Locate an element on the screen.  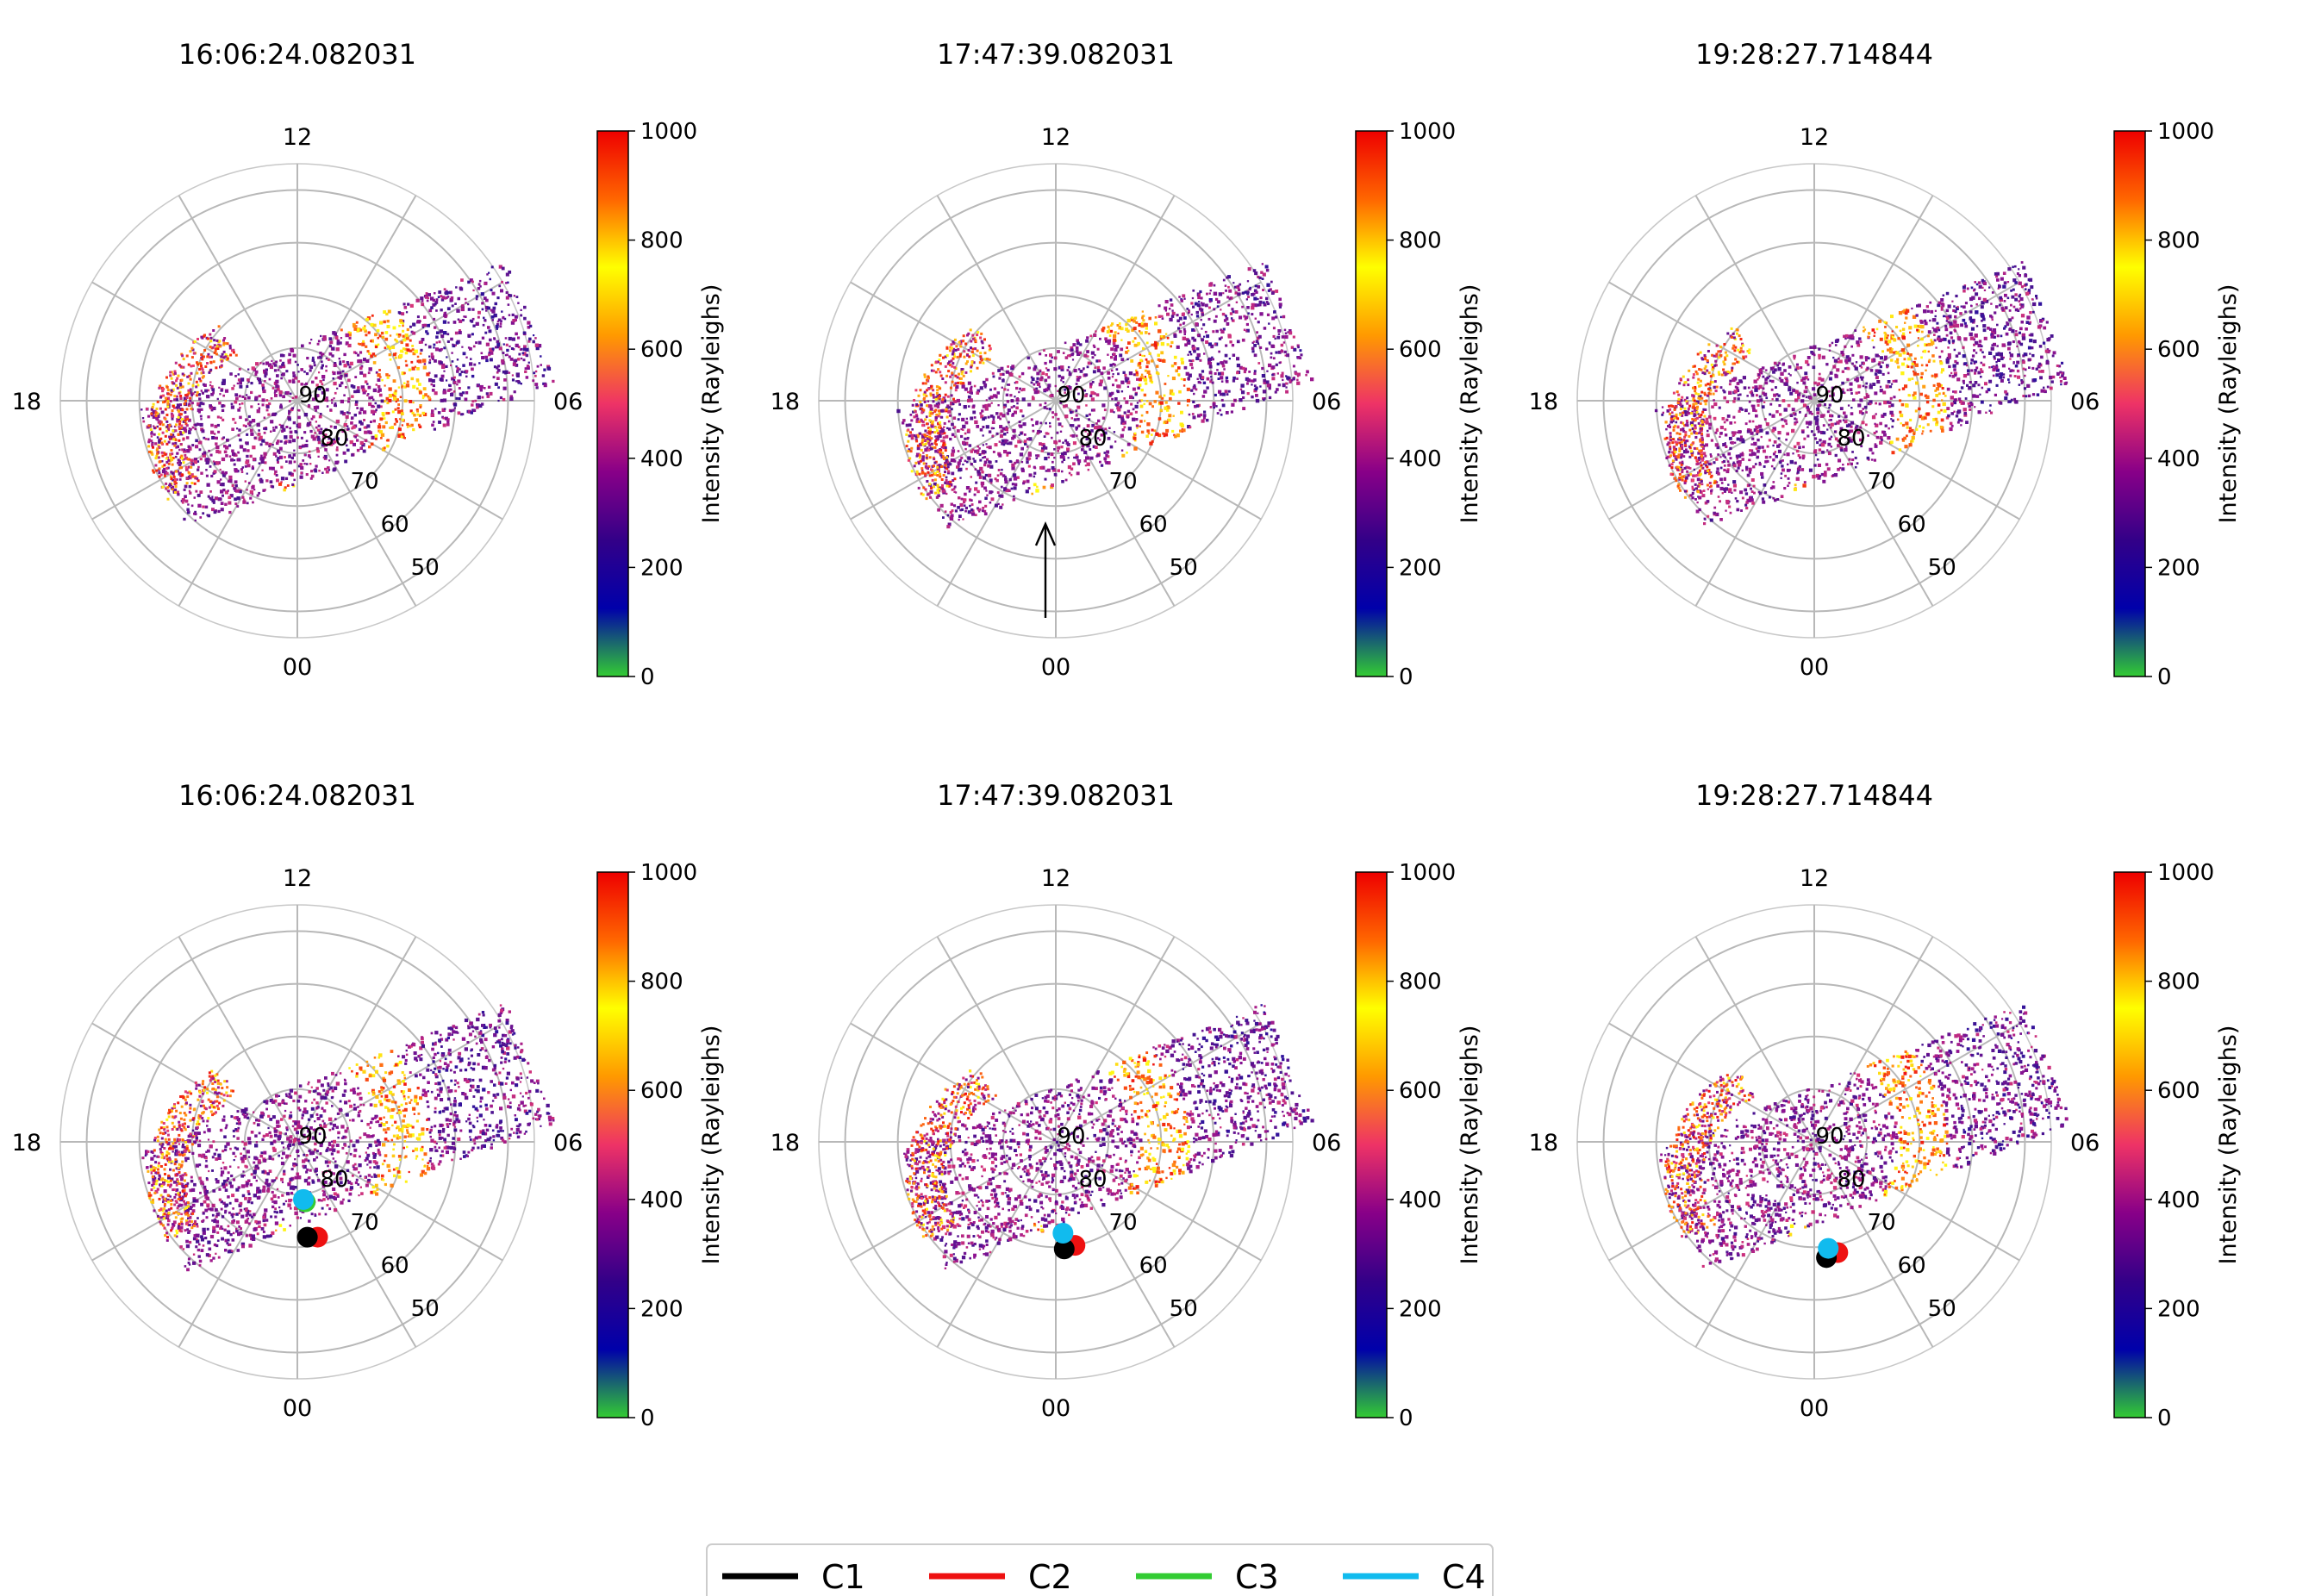
lat-label-60: 60 is located at coordinates (1912, 525).